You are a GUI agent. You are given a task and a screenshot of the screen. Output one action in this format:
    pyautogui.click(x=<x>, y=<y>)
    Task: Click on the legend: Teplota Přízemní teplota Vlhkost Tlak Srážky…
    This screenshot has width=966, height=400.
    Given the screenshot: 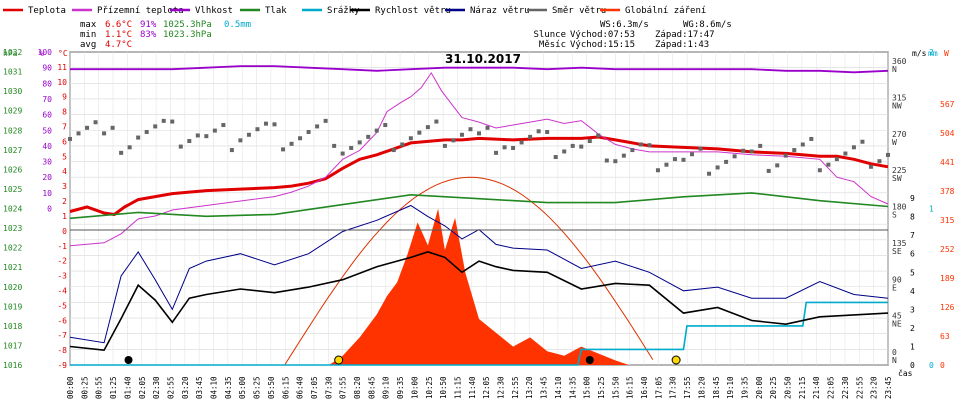 What is the action you would take?
    pyautogui.click(x=354, y=11)
    